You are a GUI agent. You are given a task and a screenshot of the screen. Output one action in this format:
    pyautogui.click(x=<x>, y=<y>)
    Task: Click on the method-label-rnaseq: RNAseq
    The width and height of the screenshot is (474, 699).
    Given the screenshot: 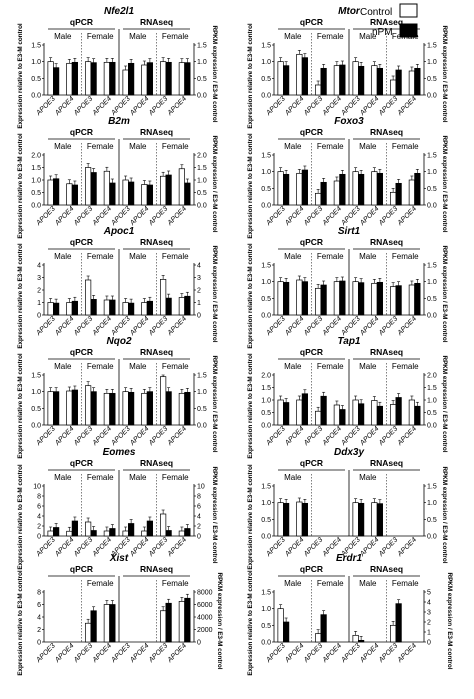 What is the action you would take?
    pyautogui.click(x=156, y=242)
    